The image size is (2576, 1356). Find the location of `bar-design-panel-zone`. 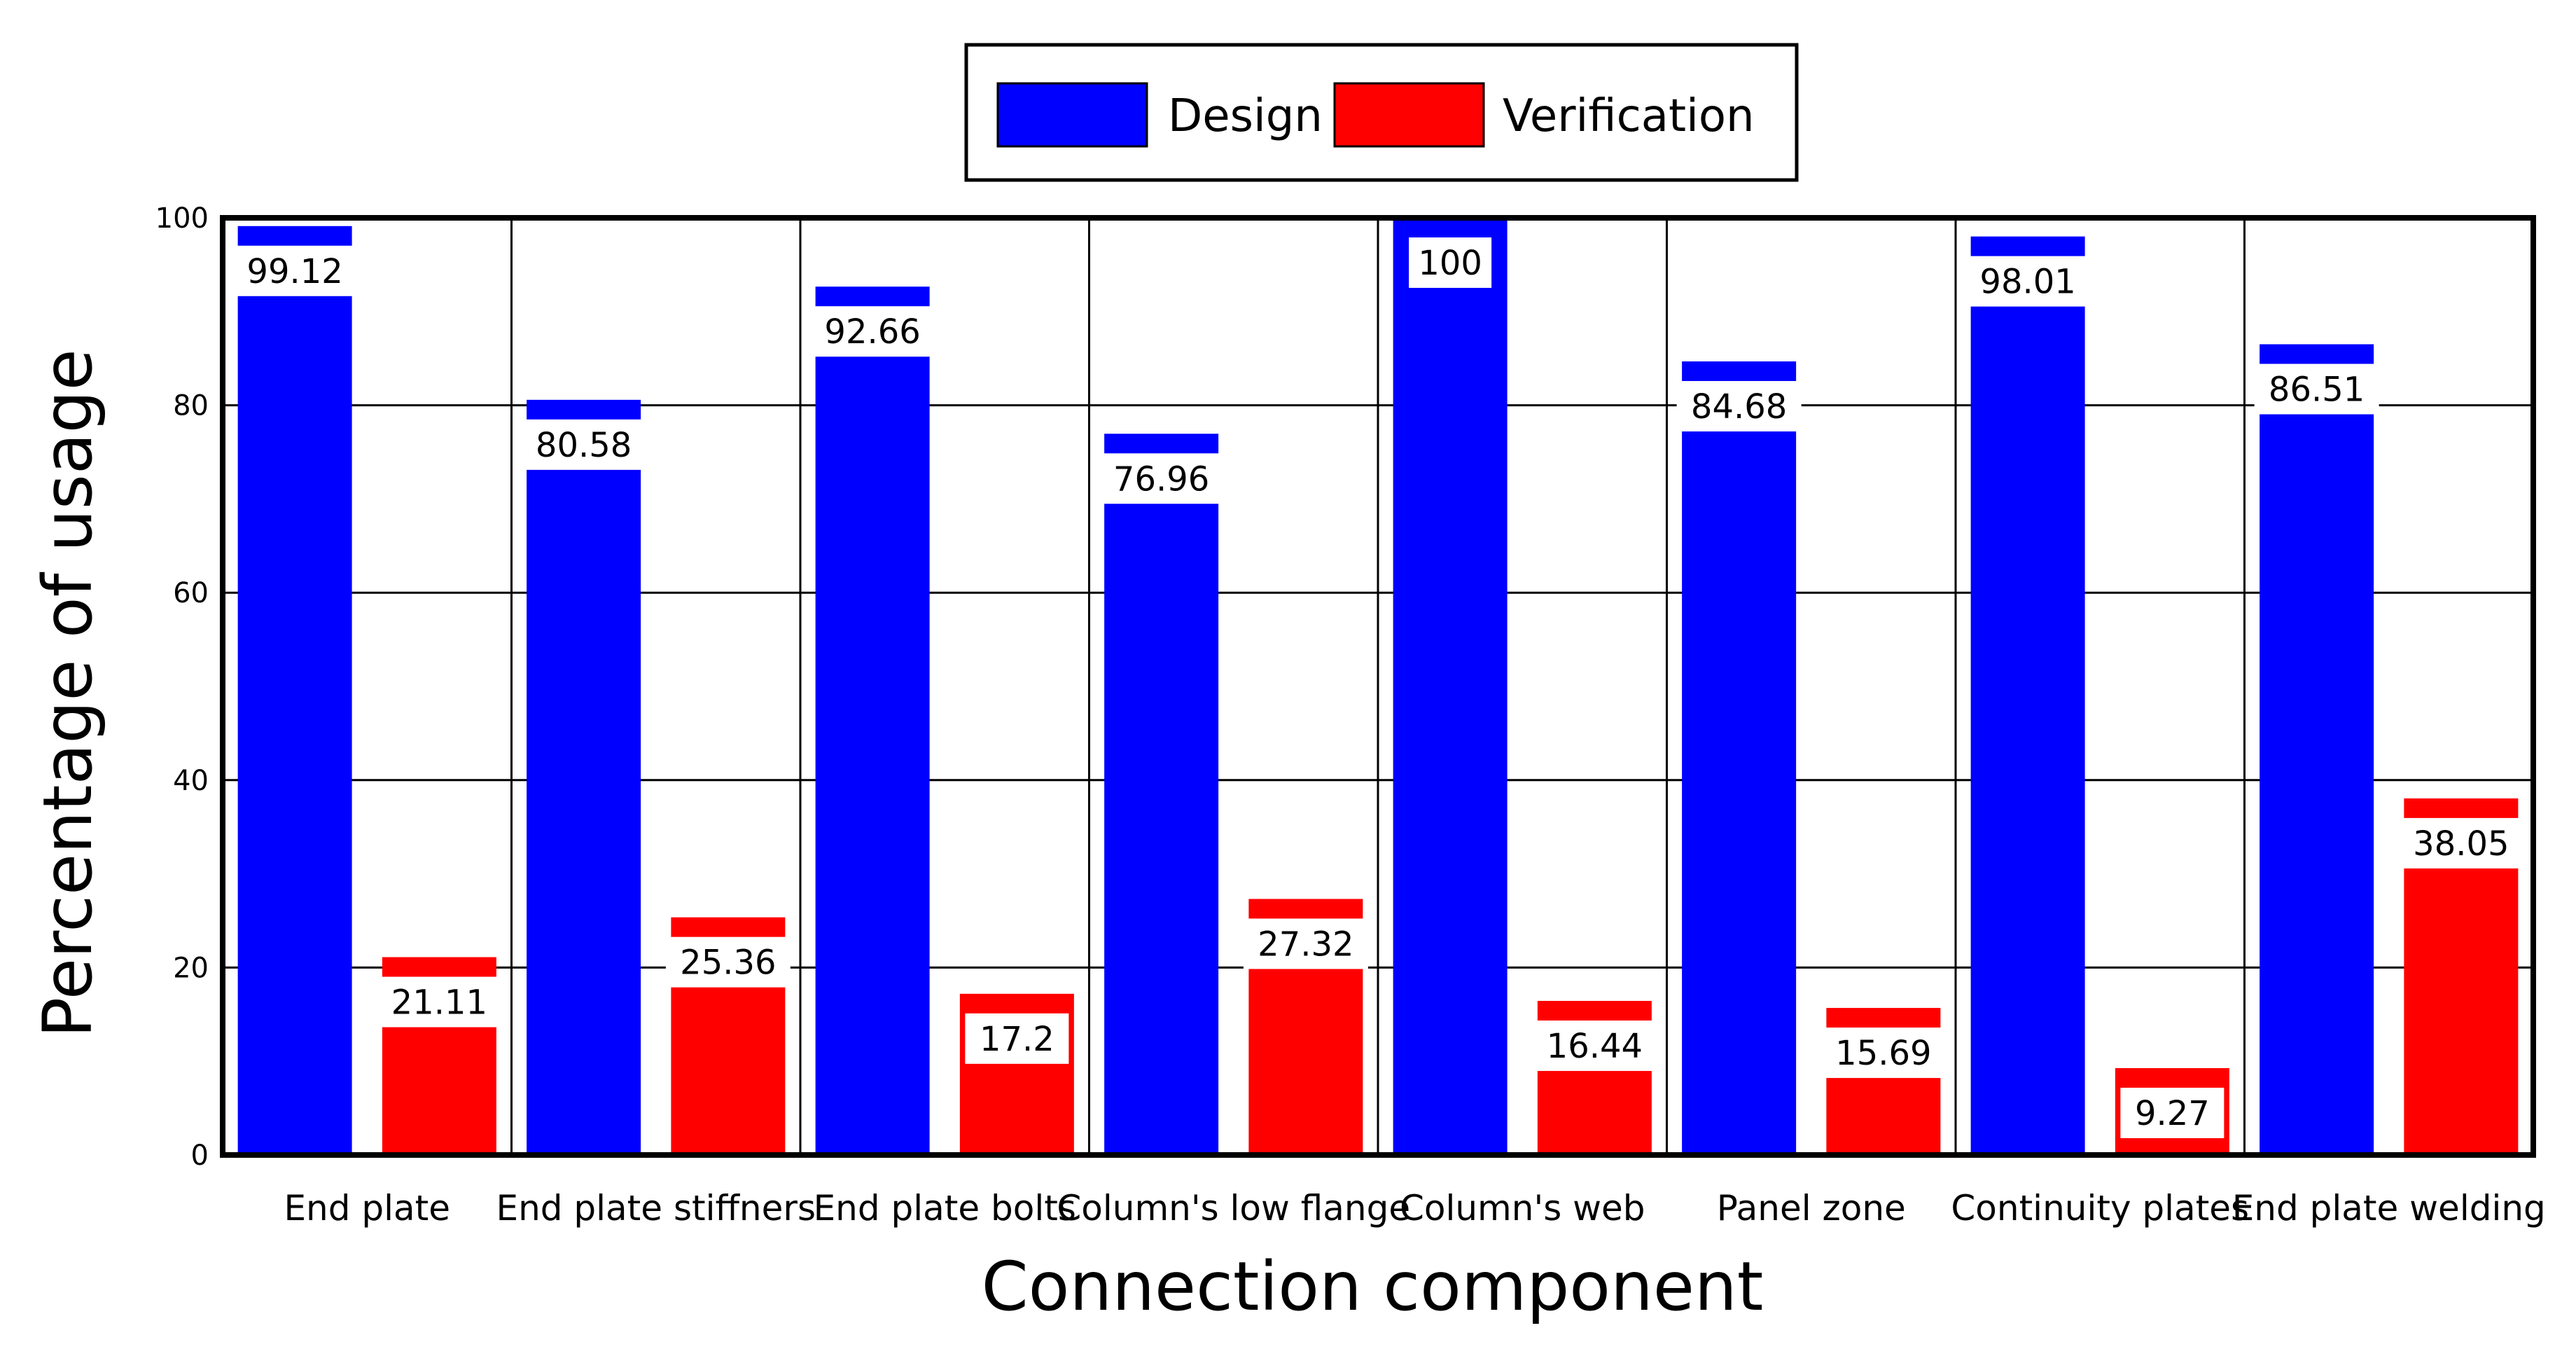

bar-design-panel-zone is located at coordinates (1739, 758).